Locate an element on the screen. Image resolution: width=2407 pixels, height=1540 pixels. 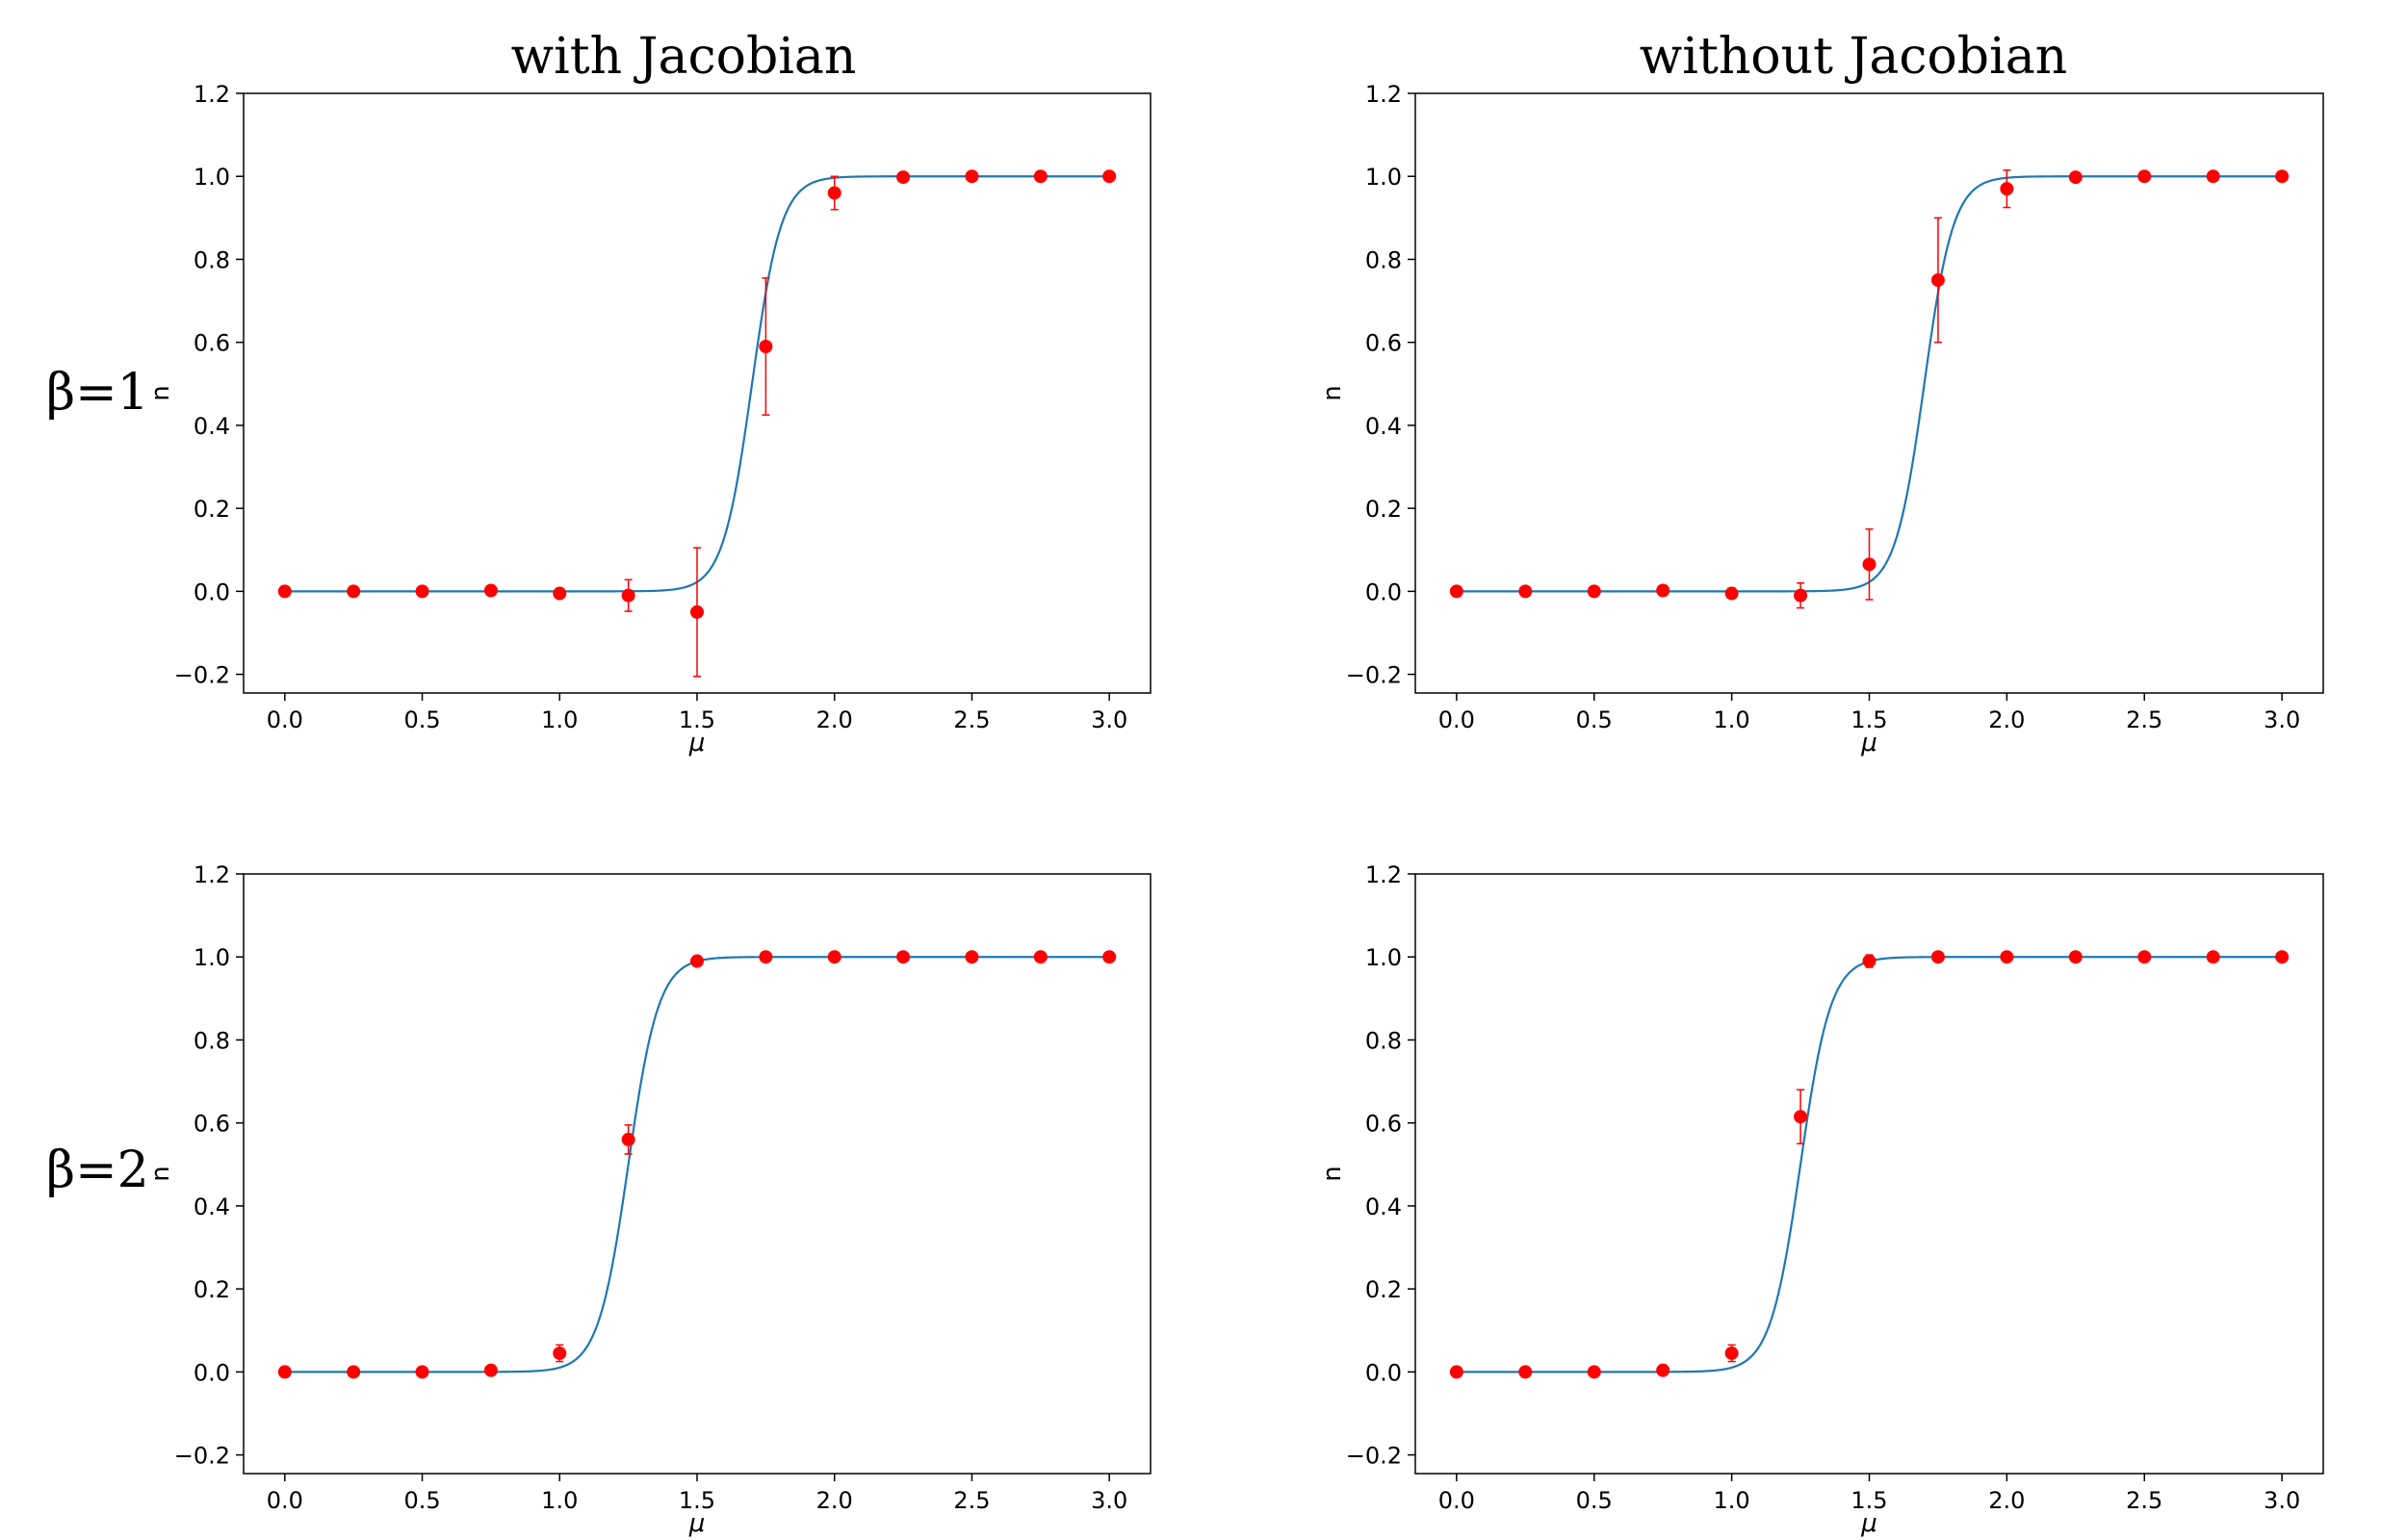
column-title-right: without Jacobian is located at coordinates (1853, 57).